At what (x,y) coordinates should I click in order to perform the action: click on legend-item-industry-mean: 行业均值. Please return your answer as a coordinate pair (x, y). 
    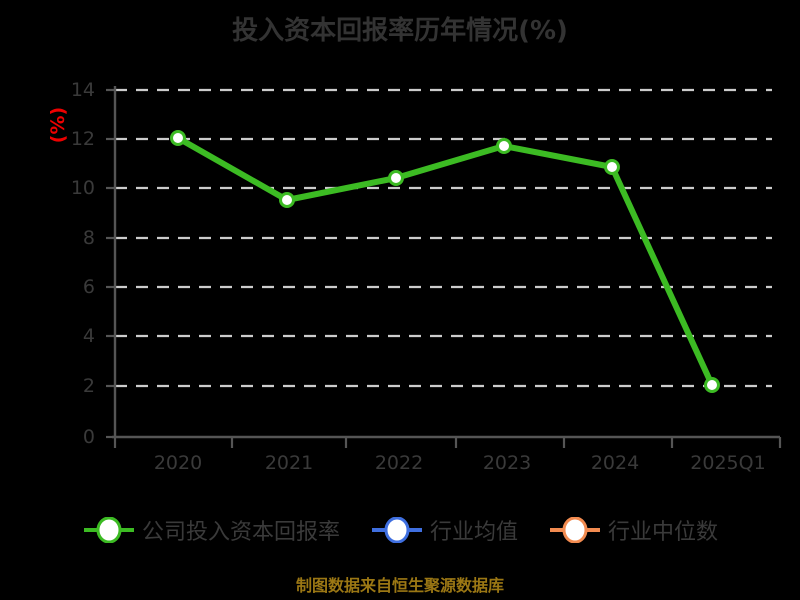
    Looking at the image, I should click on (444, 530).